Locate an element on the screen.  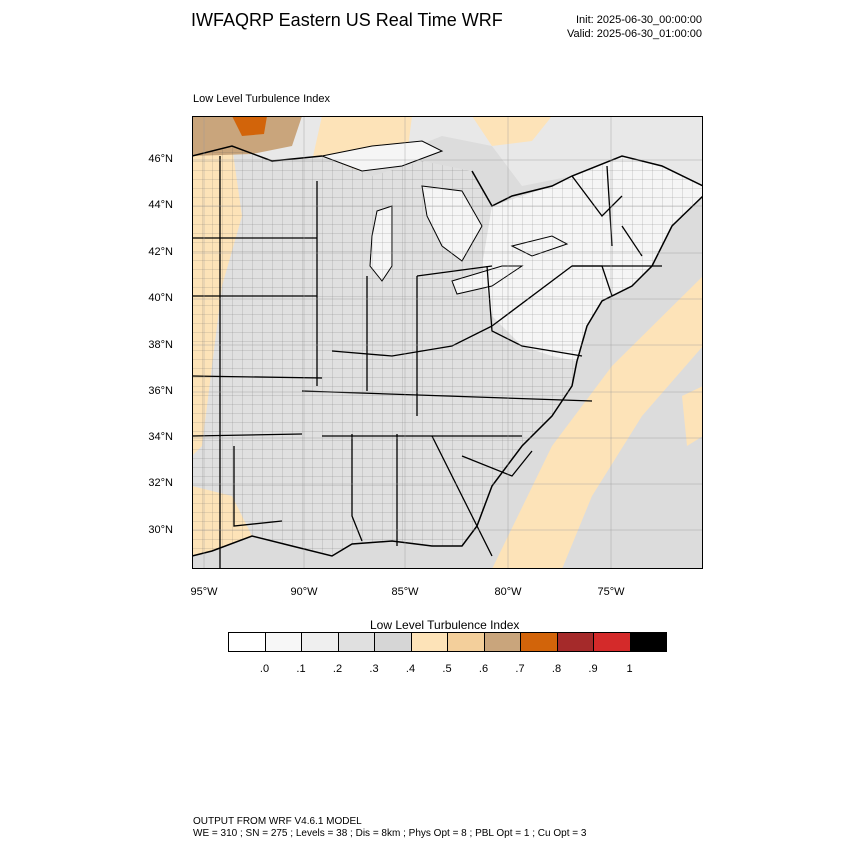
colorbar-label-2: .2 is located at coordinates (337, 669).